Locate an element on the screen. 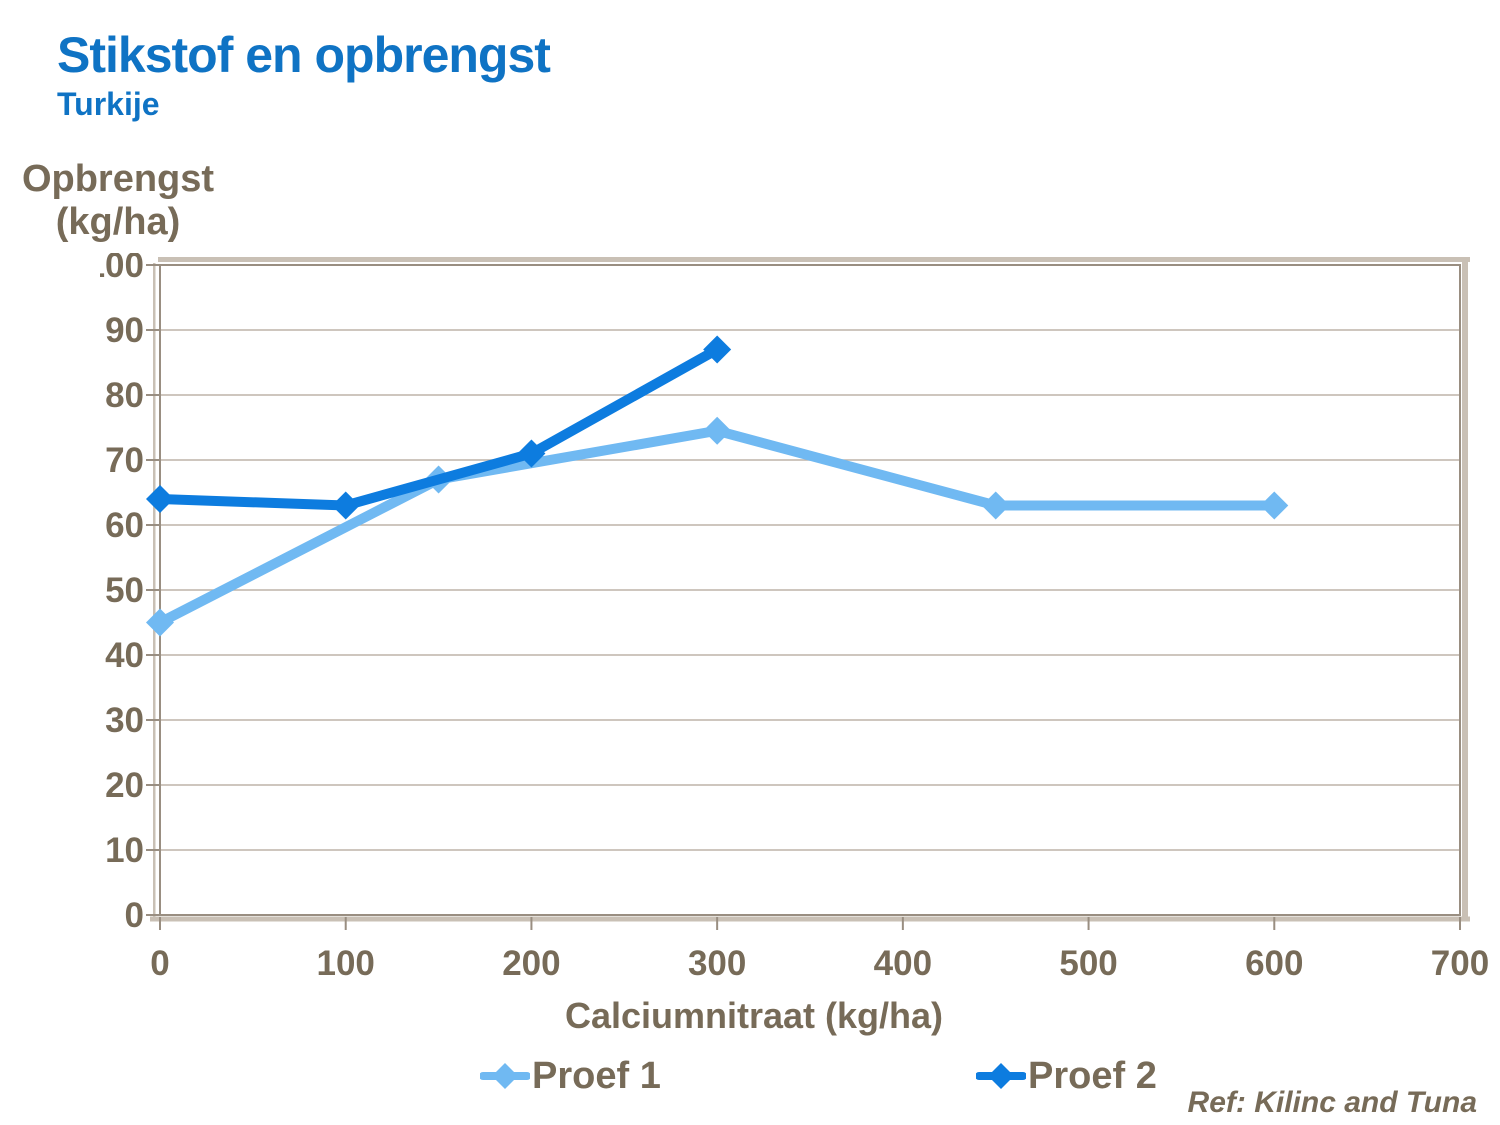 Image resolution: width=1500 pixels, height=1125 pixels. y-tick-label: 40 is located at coordinates (124, 655).